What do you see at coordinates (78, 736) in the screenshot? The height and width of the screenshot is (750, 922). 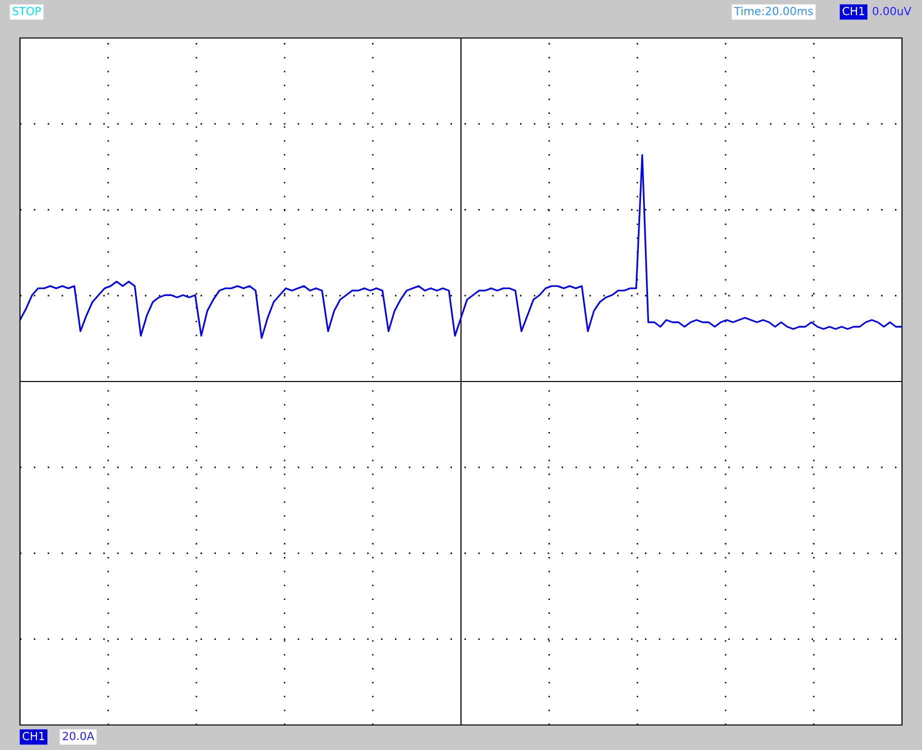 I see `text: 20.0A` at bounding box center [78, 736].